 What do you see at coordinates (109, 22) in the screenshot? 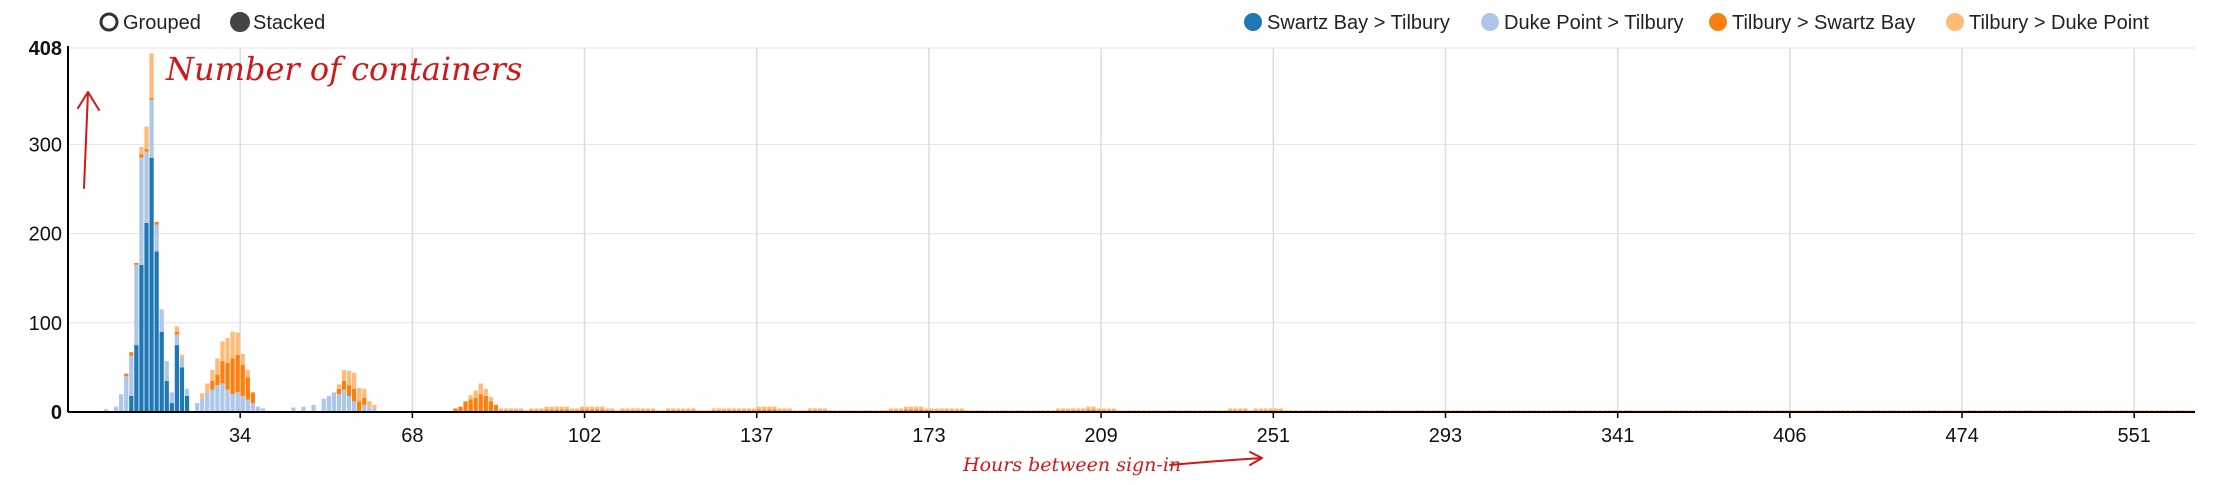
I see `grouped-radio-indicator` at bounding box center [109, 22].